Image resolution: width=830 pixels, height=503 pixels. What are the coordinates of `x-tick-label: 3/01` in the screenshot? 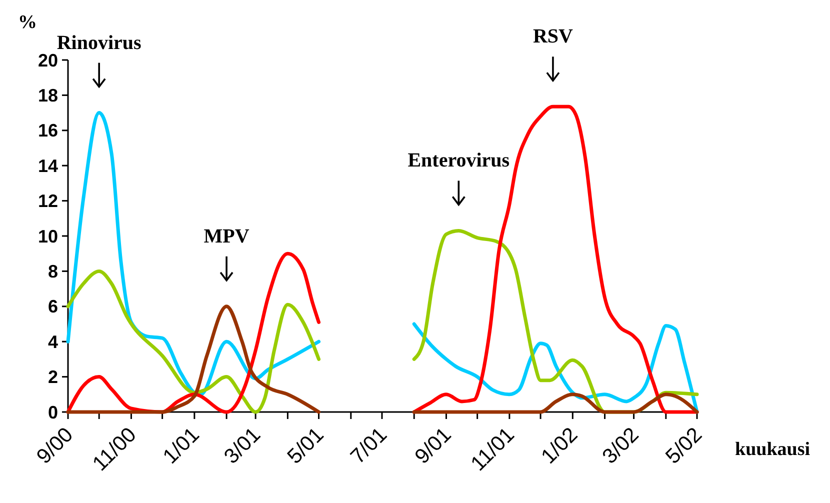 It's located at (243, 445).